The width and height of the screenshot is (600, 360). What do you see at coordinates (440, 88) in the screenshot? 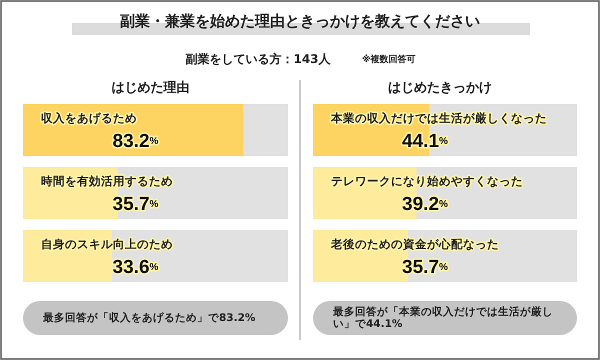
I see `chart-title: はじめたきっかけ` at bounding box center [440, 88].